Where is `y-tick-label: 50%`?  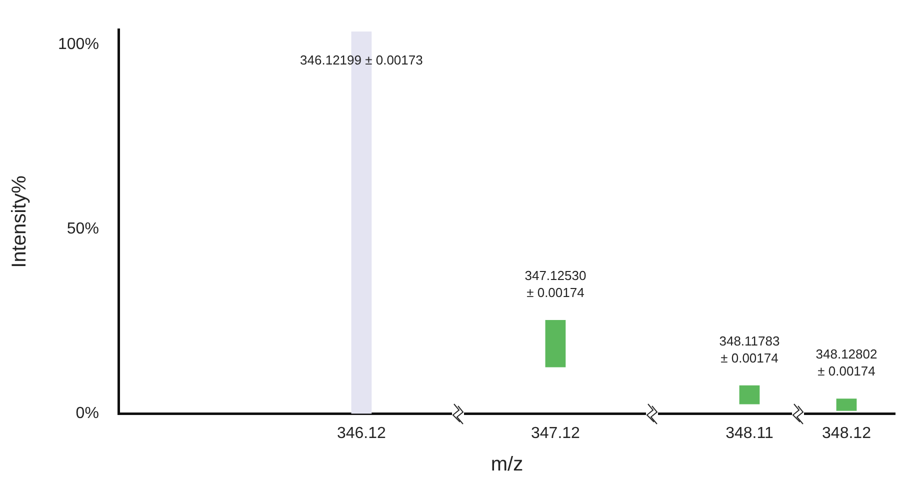 y-tick-label: 50% is located at coordinates (82, 229).